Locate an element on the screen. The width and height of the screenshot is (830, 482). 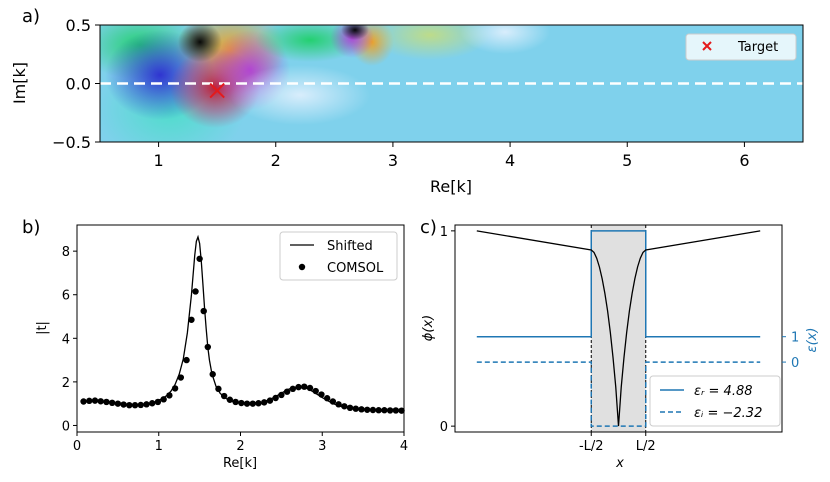
x-axis-label: x is located at coordinates (619, 463).